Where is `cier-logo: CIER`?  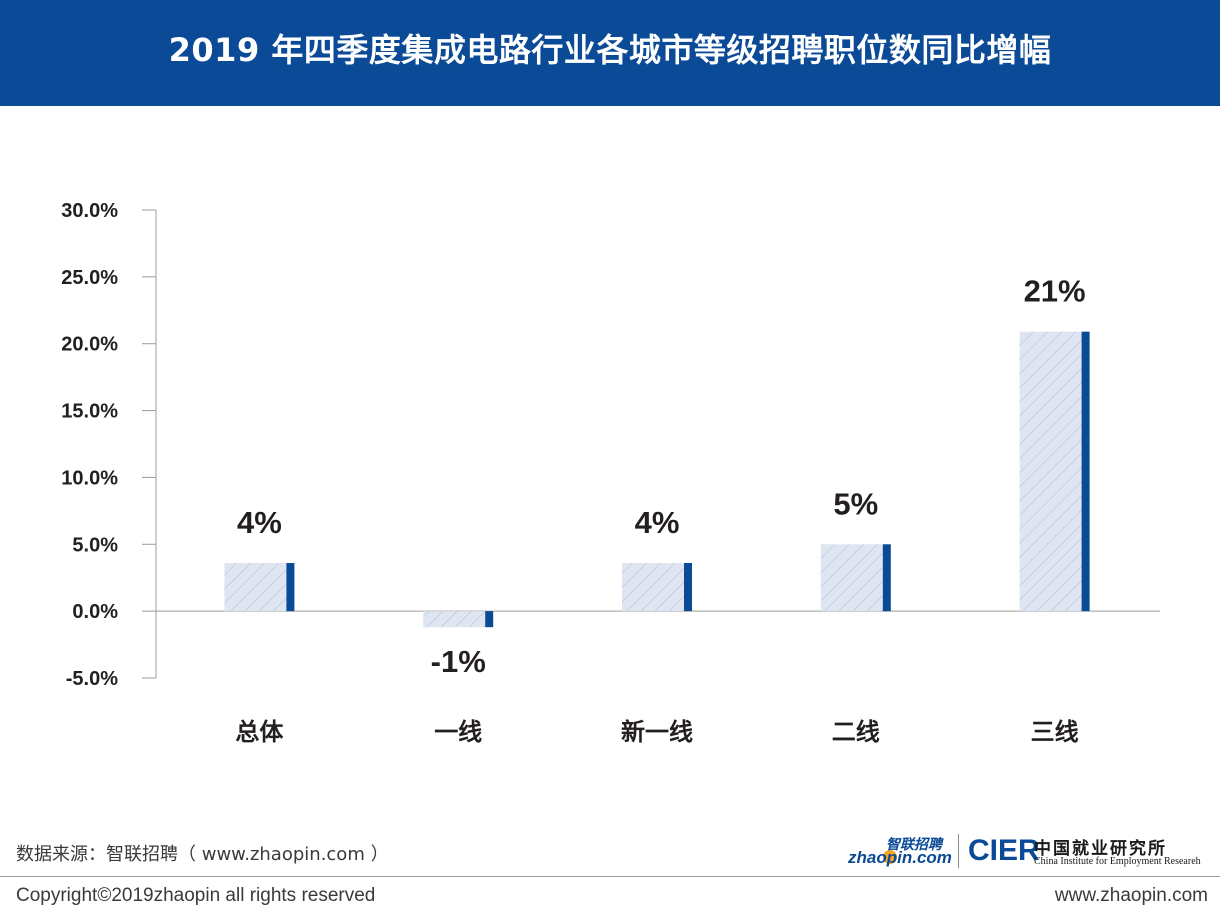
cier-logo: CIER is located at coordinates (1004, 850).